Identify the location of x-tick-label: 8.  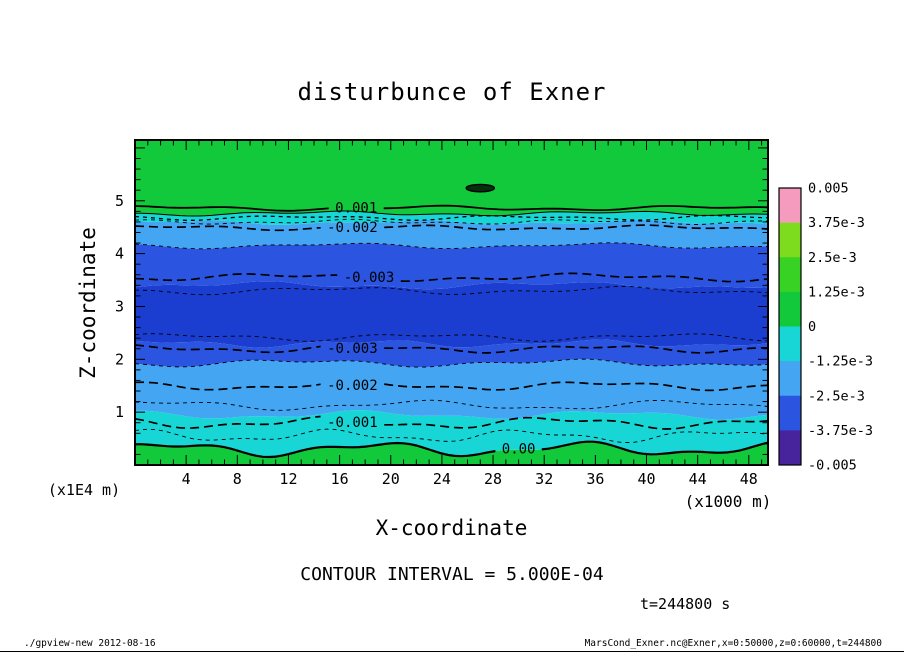
(237, 479).